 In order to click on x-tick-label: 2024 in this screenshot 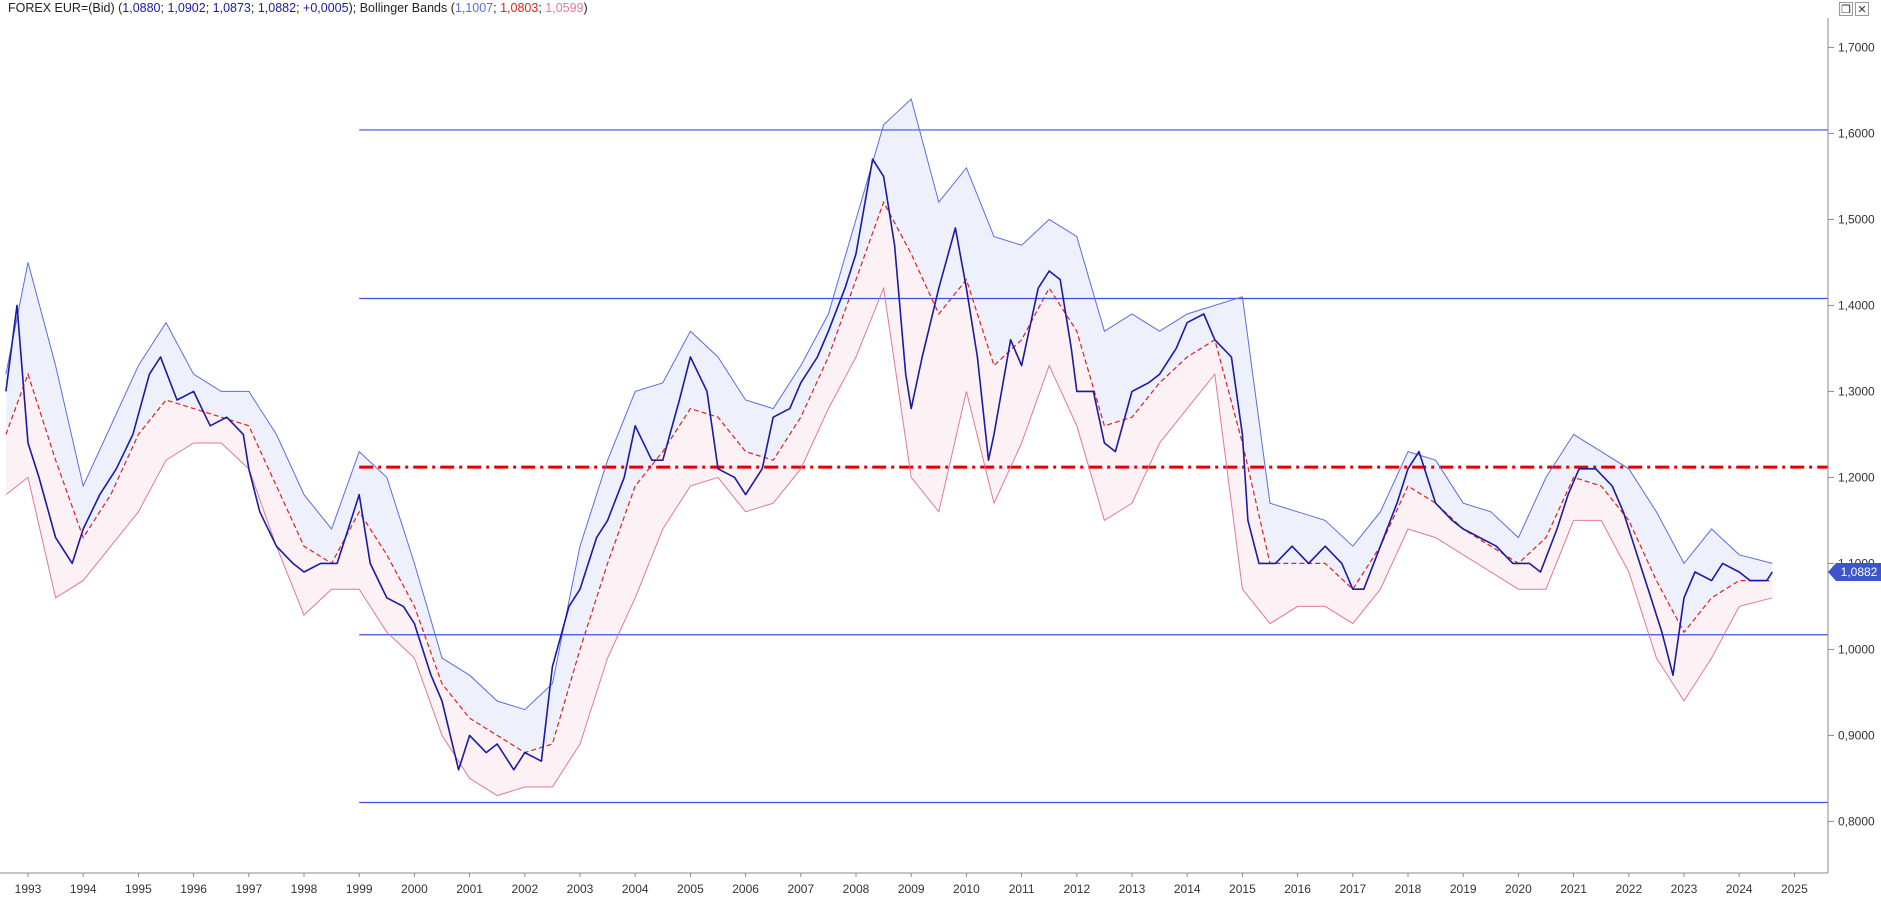, I will do `click(1739, 889)`.